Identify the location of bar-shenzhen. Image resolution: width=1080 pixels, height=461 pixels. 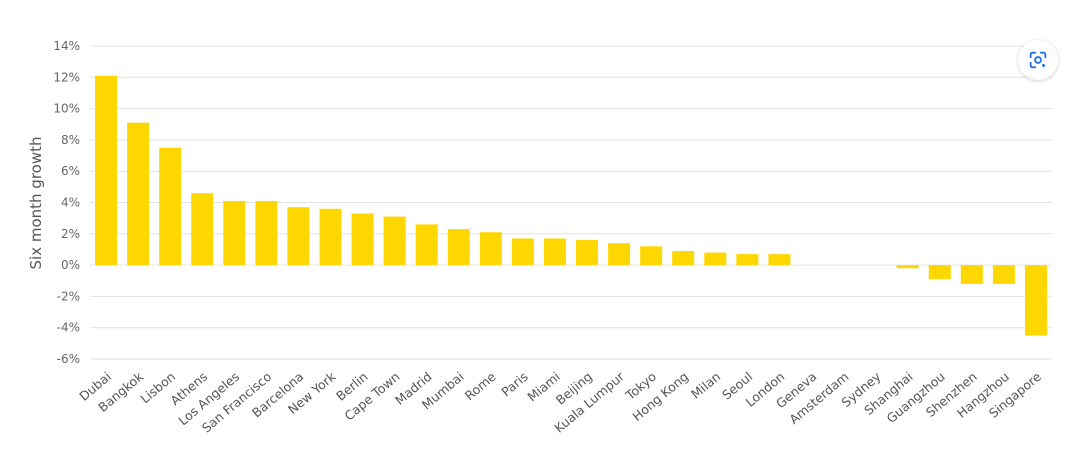
(971, 274).